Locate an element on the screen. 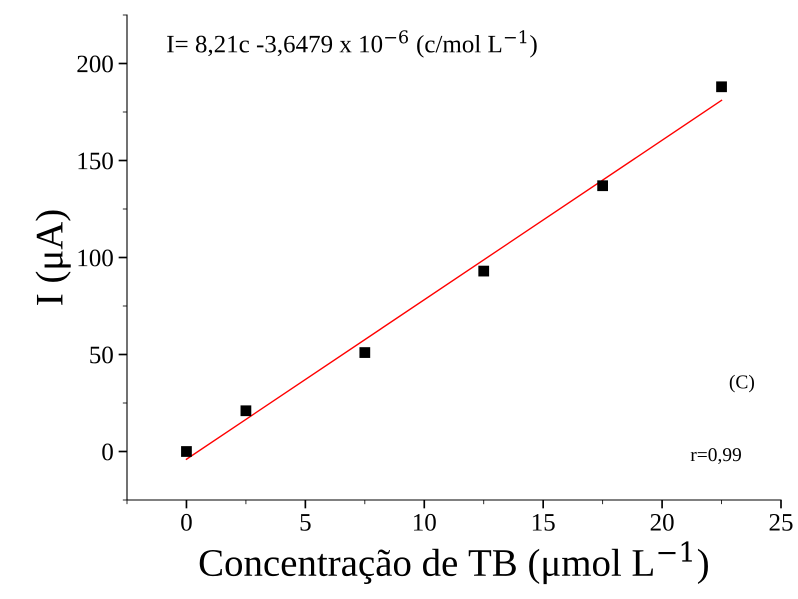  x-tick-label: 15 is located at coordinates (543, 522).